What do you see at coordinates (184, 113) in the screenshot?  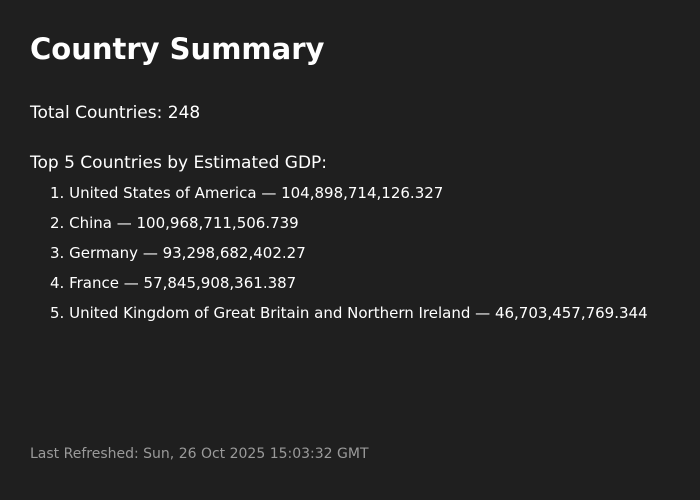 I see `total-countries-value: 248` at bounding box center [184, 113].